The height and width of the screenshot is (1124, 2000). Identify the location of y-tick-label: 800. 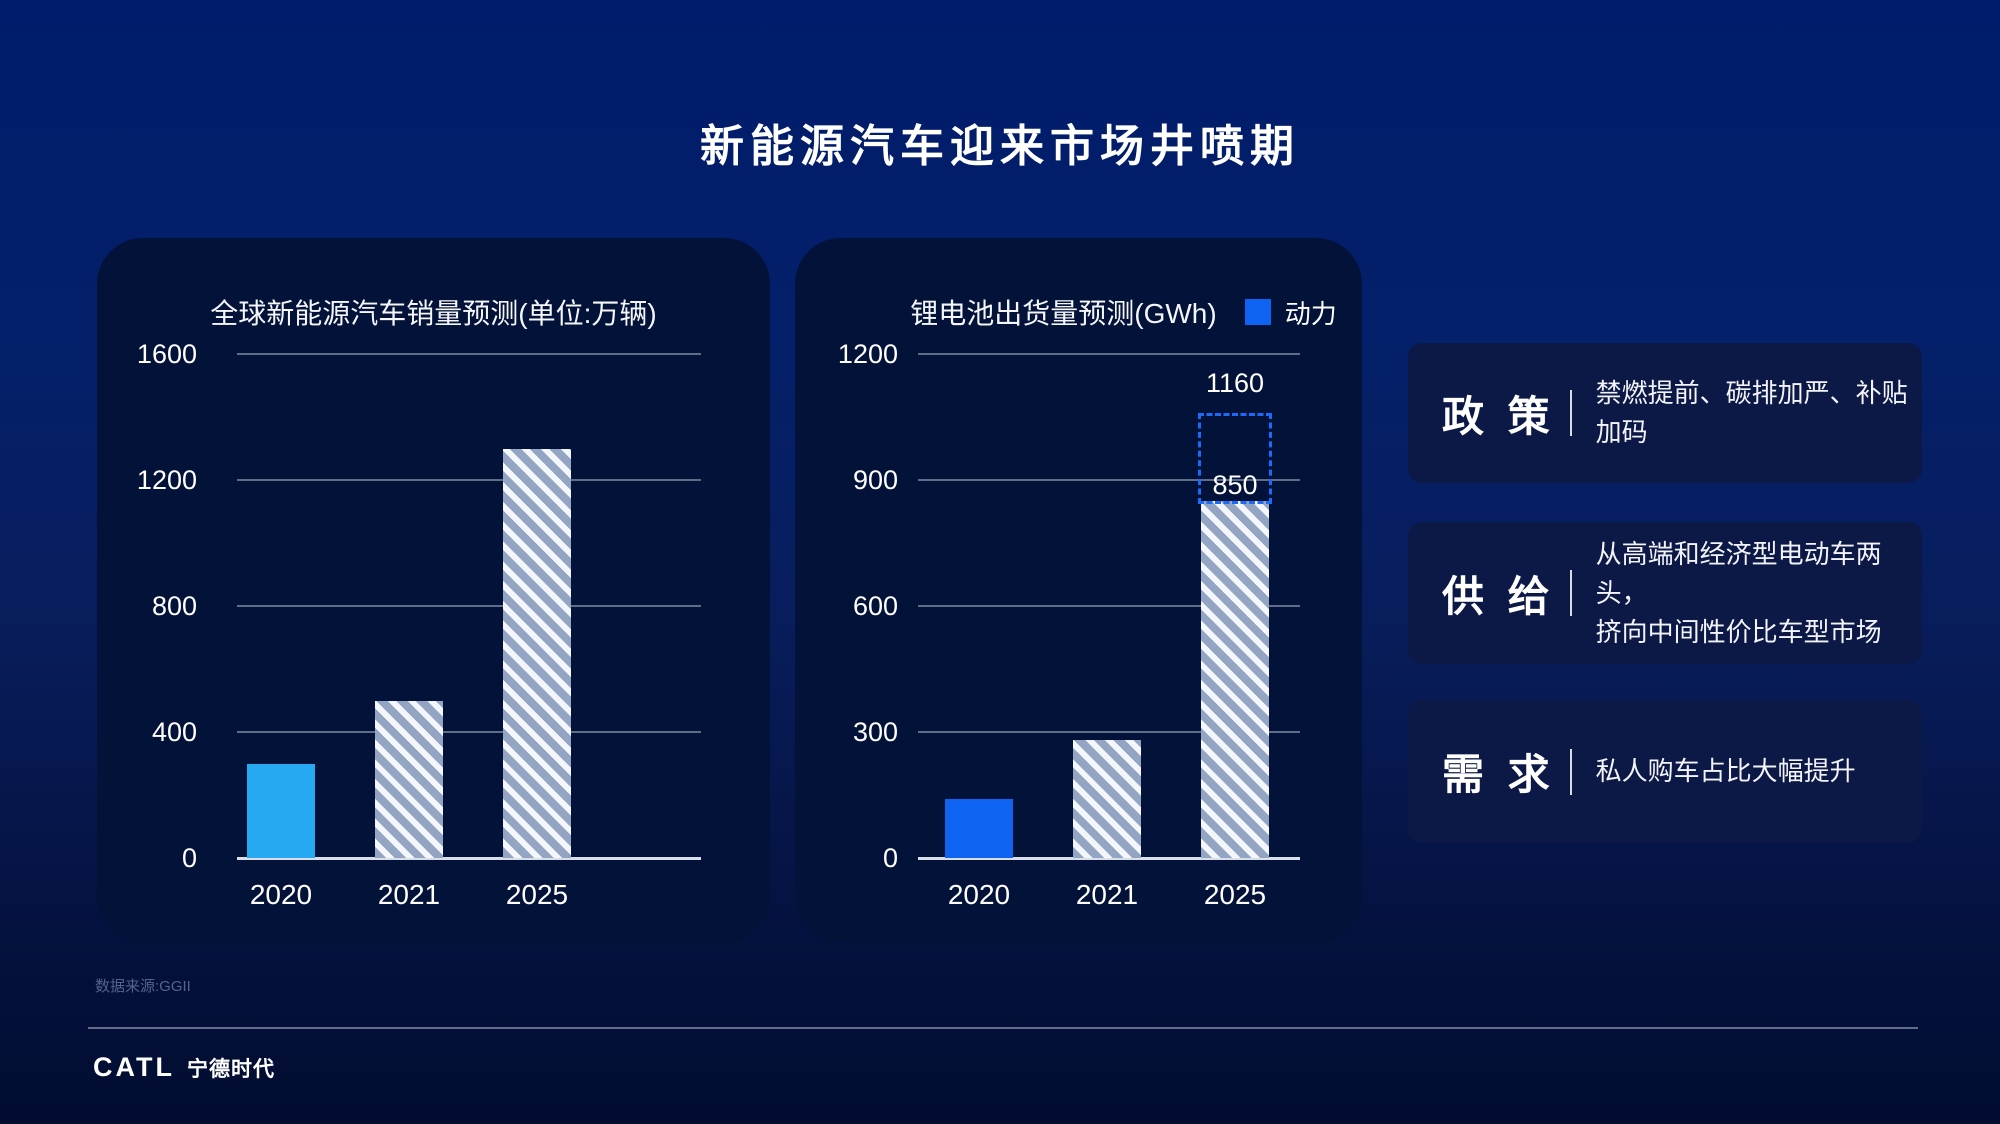
(174, 606).